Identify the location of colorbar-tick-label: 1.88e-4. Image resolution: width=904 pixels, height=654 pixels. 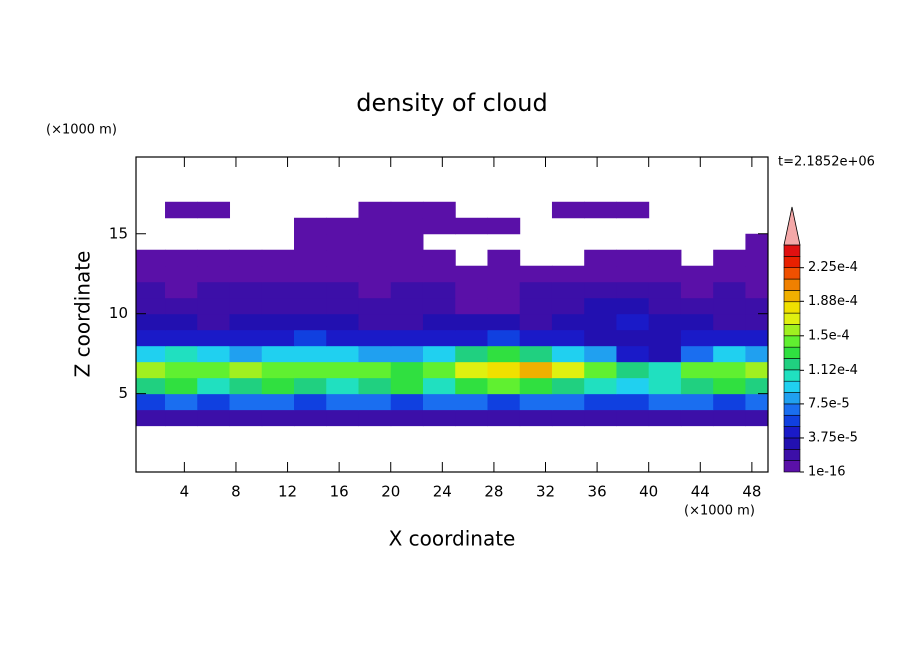
(833, 301).